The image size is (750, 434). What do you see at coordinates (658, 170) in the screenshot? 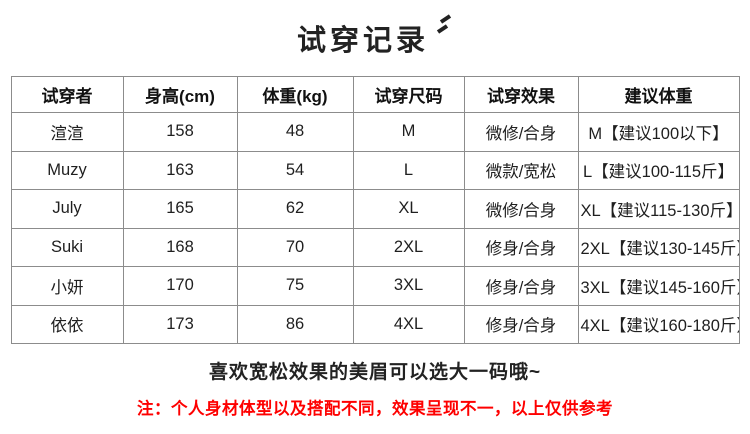
I see `cell-weight-suggestion: L【建议100-115斤】` at bounding box center [658, 170].